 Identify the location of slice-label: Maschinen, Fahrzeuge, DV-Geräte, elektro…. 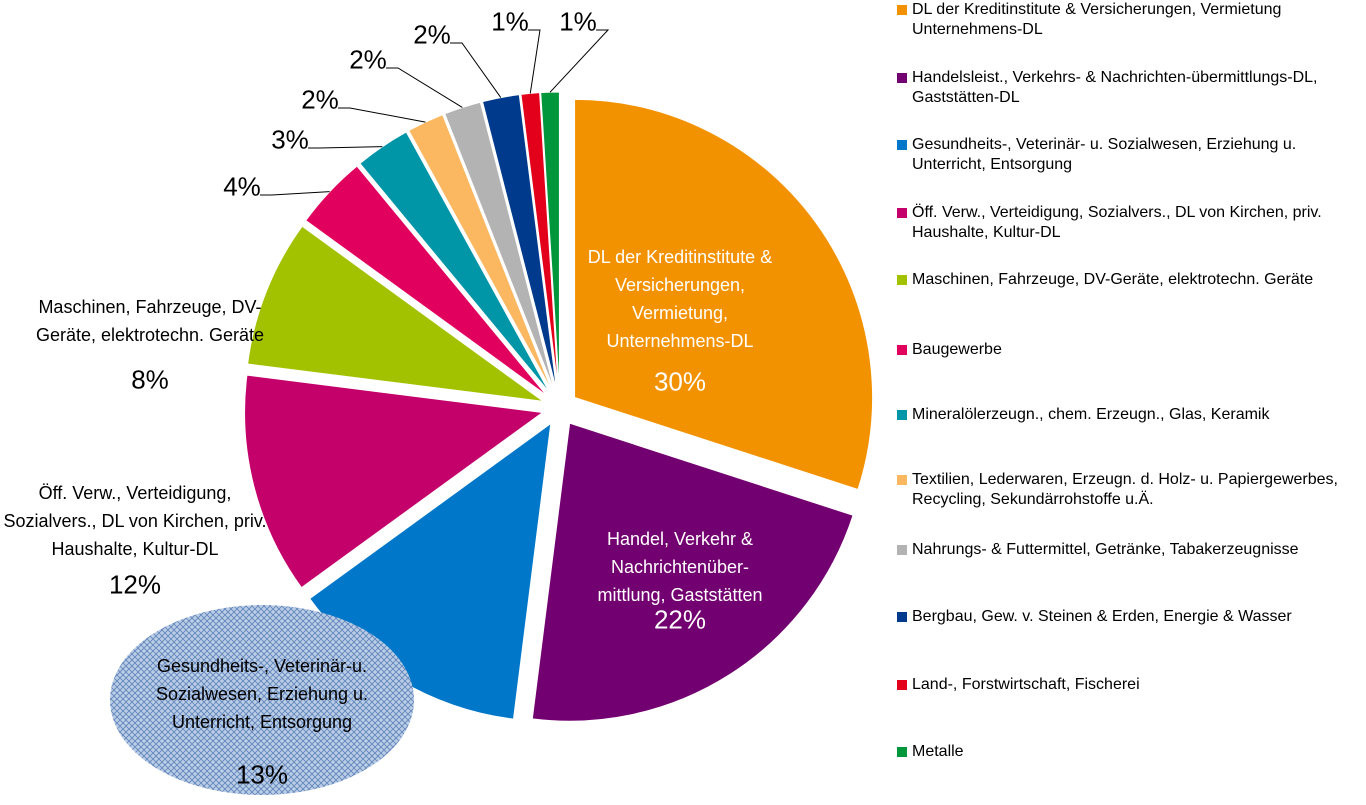
(150, 321).